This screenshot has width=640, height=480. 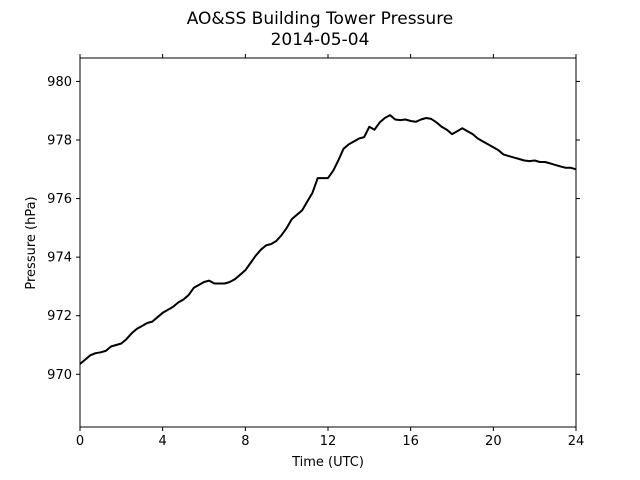 What do you see at coordinates (163, 441) in the screenshot?
I see `x-tick-label: 4` at bounding box center [163, 441].